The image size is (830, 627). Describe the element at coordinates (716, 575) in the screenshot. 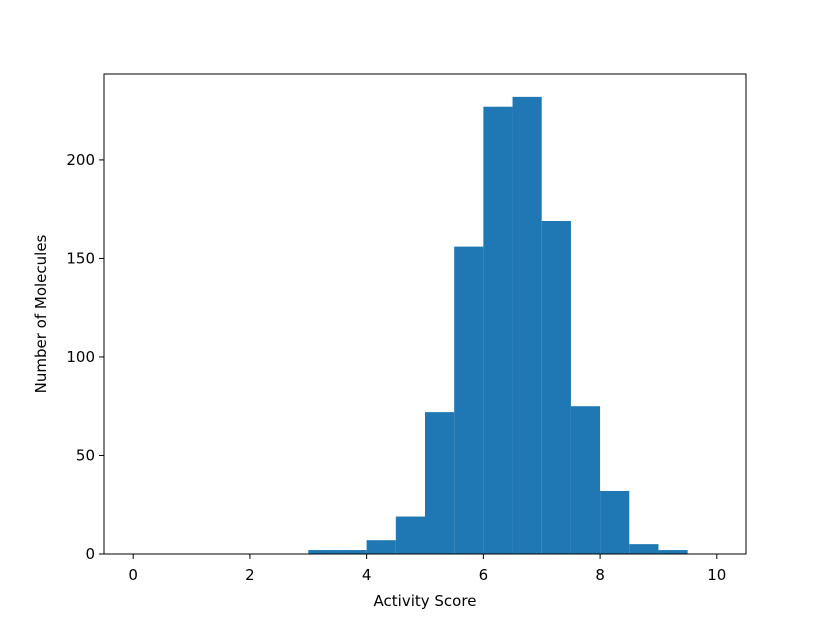

I see `x-tick-label: 10` at that location.